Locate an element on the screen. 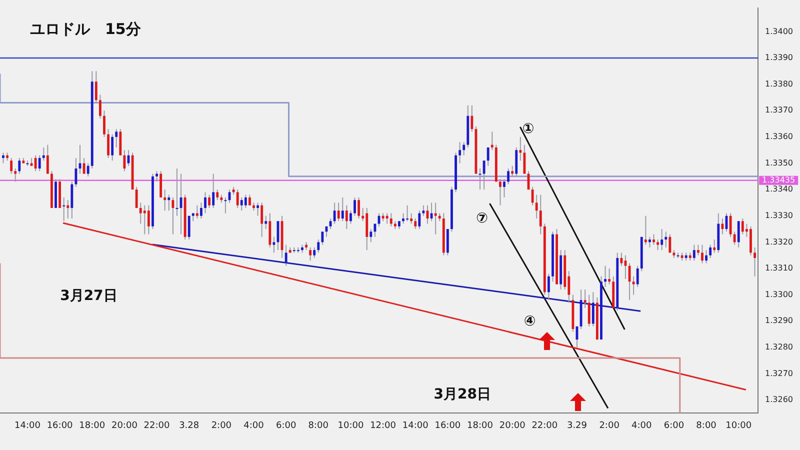  y-tick-label: 1.3330 is located at coordinates (779, 215).